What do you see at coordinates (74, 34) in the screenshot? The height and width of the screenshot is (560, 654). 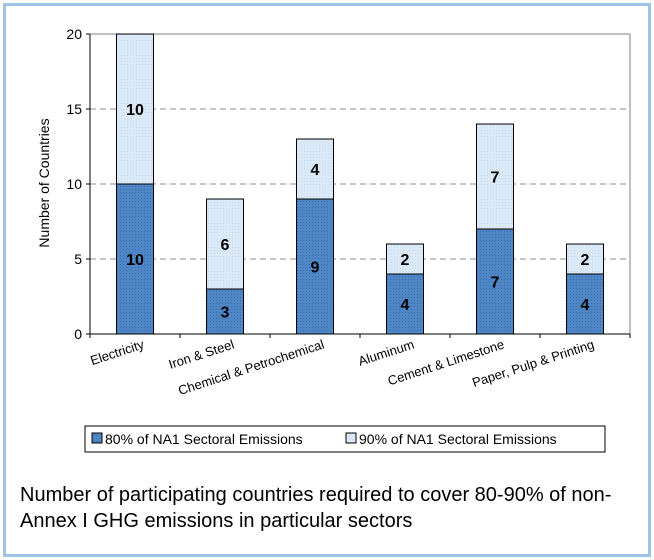 I see `y-tick-label: 20` at bounding box center [74, 34].